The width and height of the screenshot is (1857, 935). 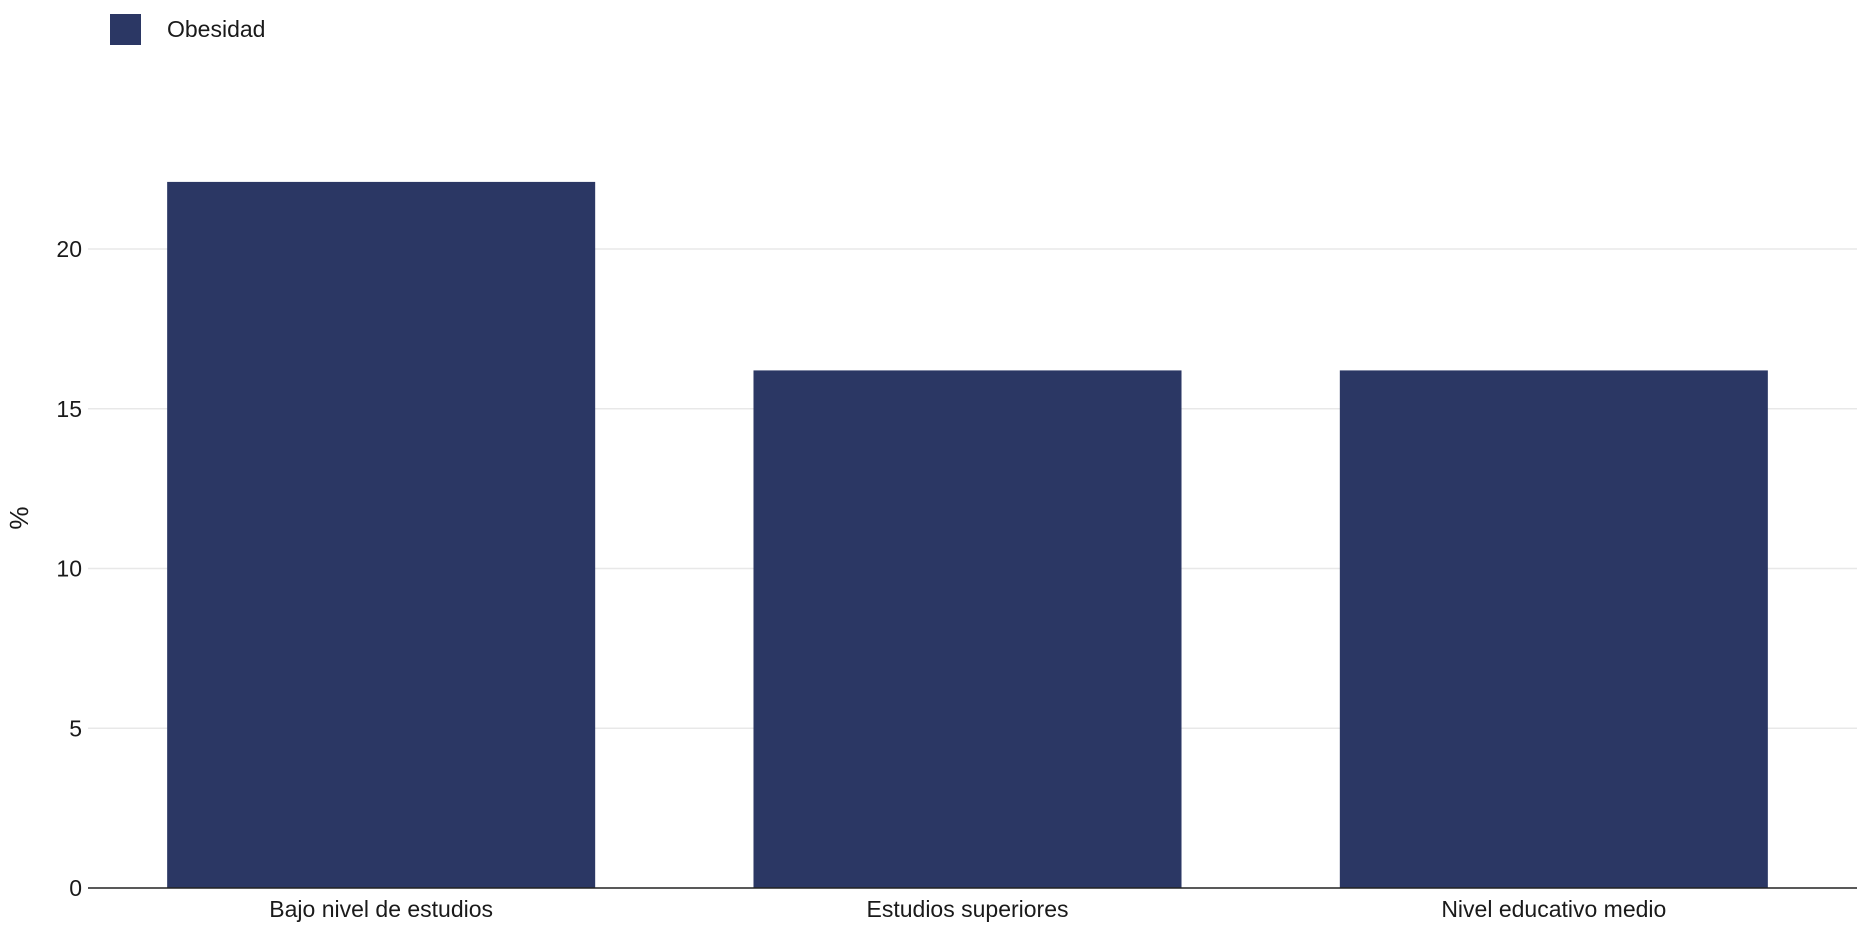 I want to click on legend: Obesidad, so click(x=187, y=29).